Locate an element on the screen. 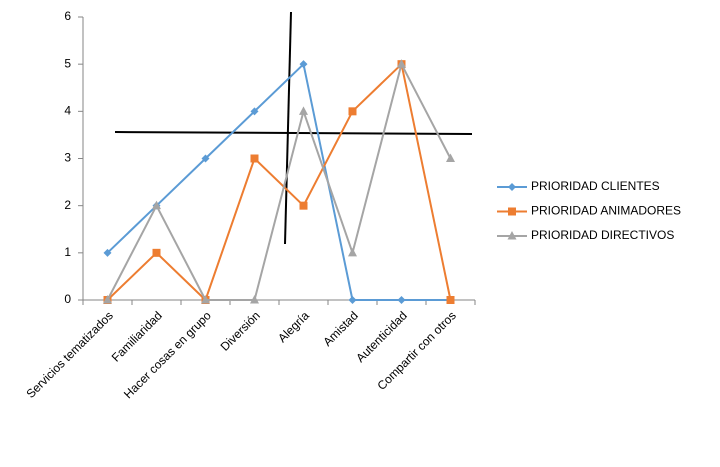 The image size is (720, 467). y-tick-label: 6 is located at coordinates (67, 16).